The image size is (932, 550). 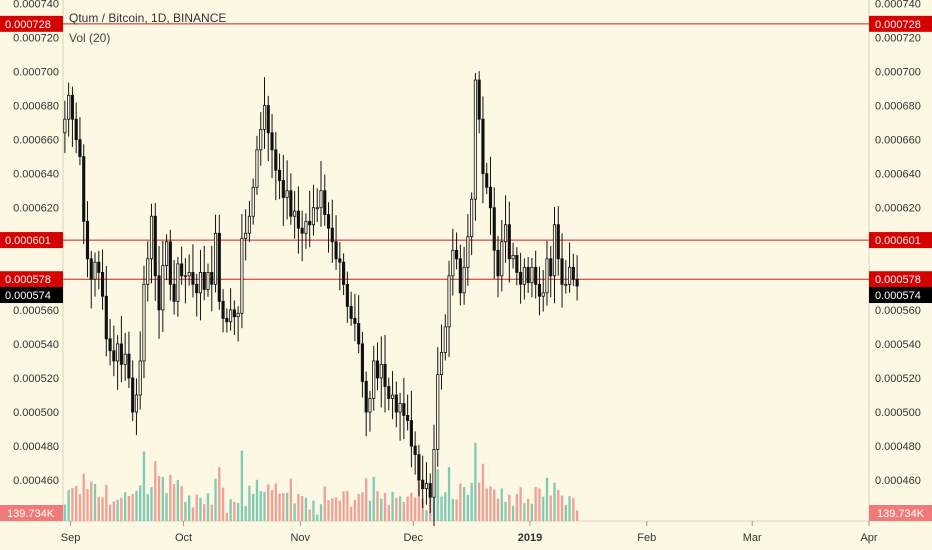 What do you see at coordinates (89, 38) in the screenshot?
I see `volume-indicator-label: Vol (20)` at bounding box center [89, 38].